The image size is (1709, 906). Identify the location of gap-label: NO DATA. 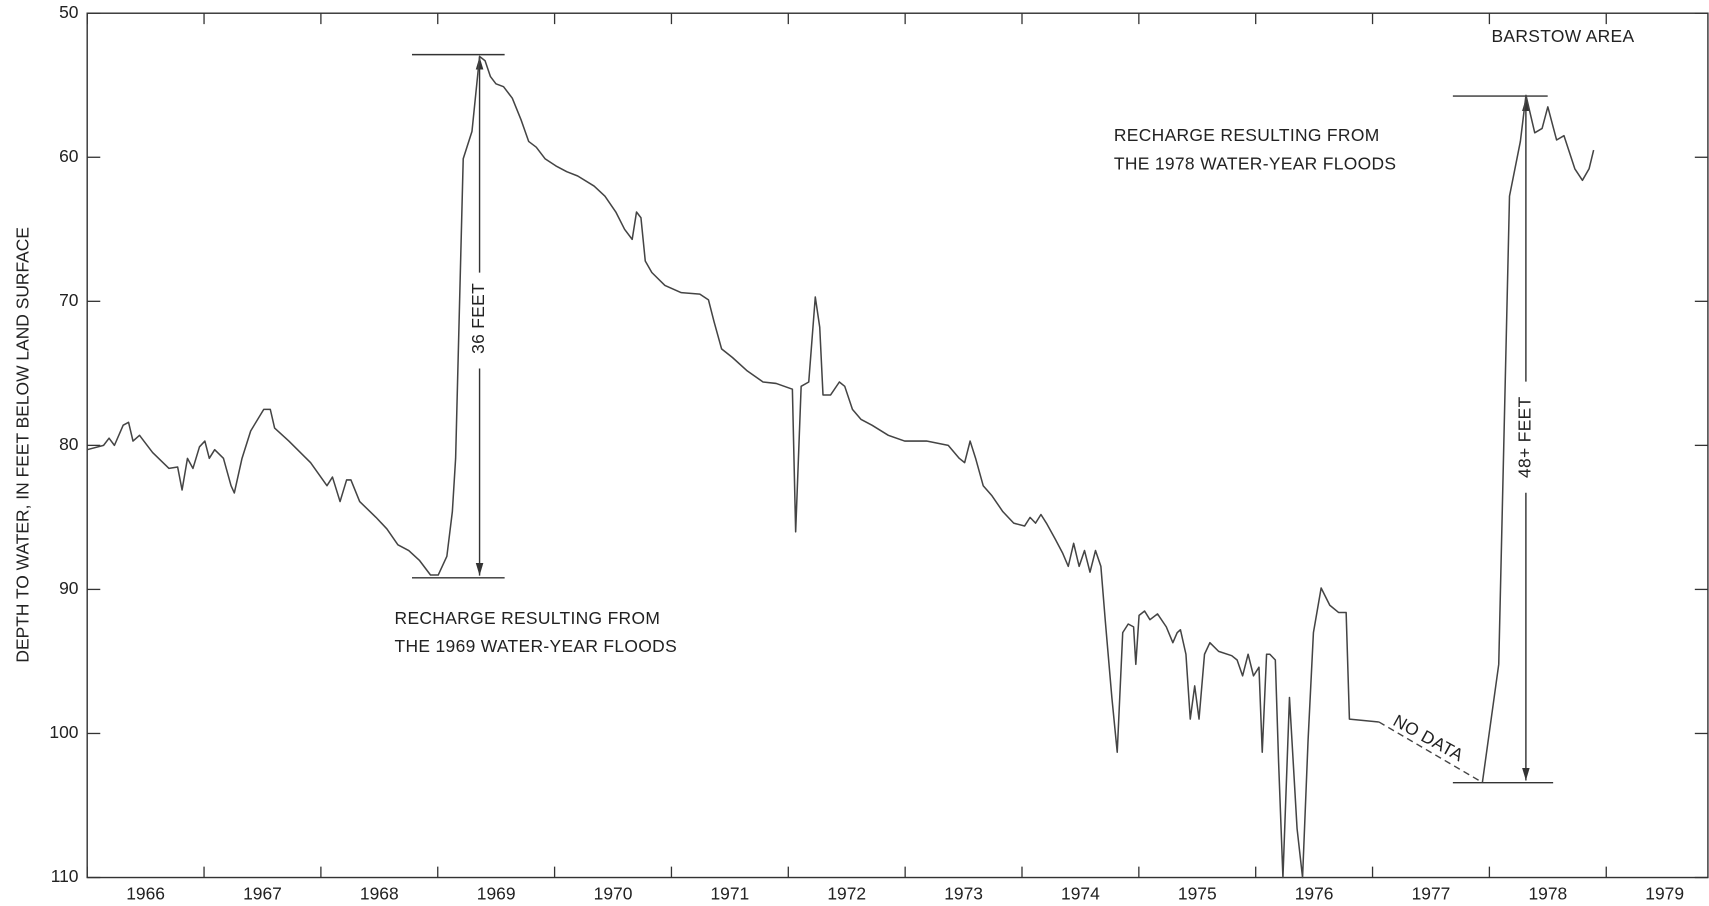
(1428, 737).